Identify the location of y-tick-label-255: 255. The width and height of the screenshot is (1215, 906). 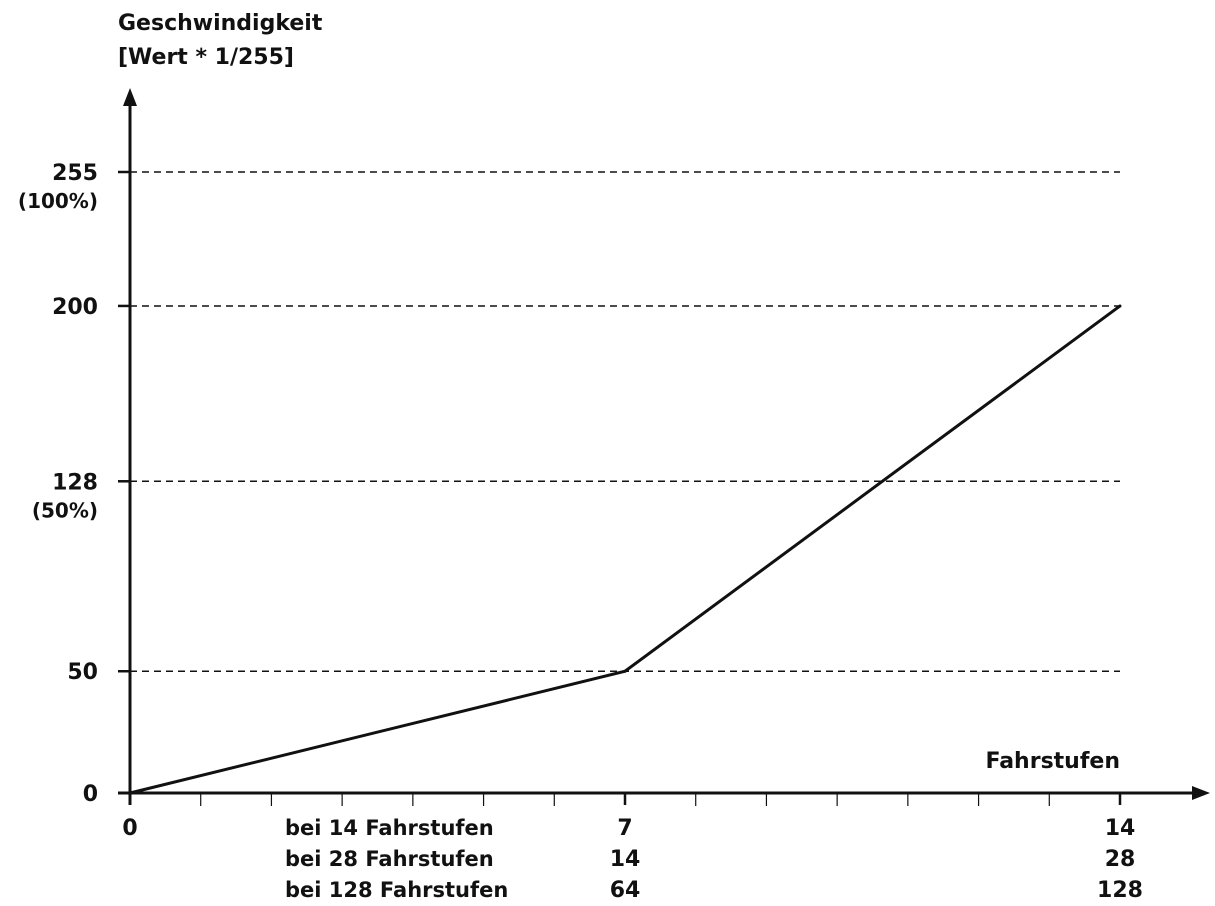
(75, 173).